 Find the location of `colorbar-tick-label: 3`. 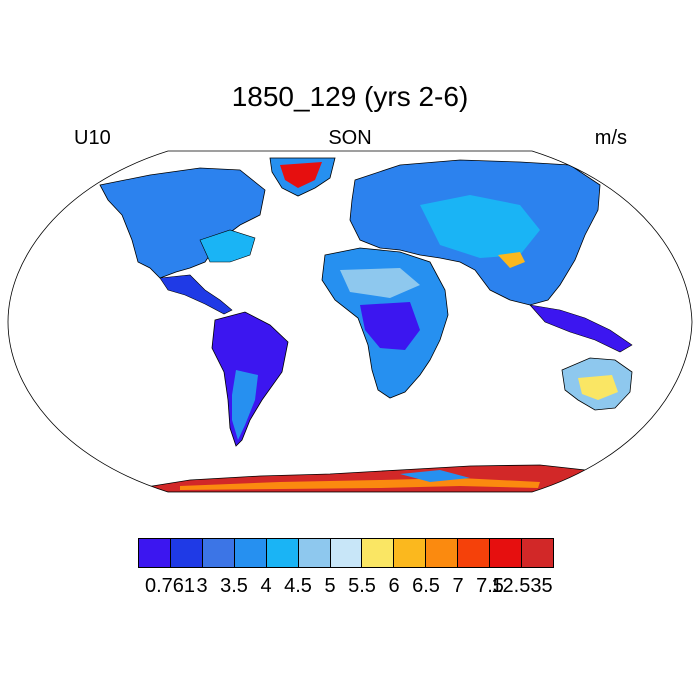

colorbar-tick-label: 3 is located at coordinates (202, 586).